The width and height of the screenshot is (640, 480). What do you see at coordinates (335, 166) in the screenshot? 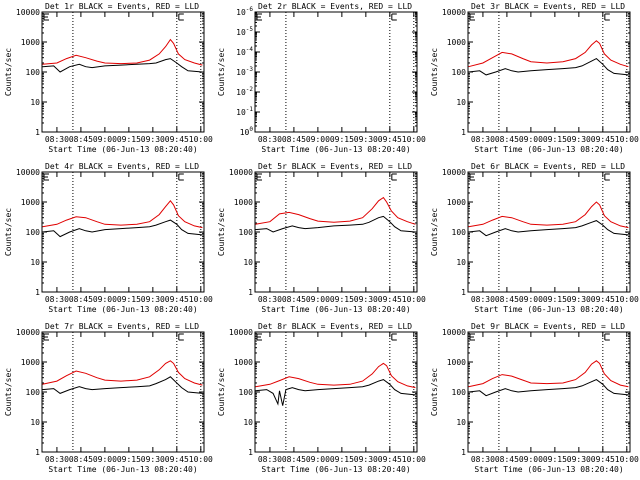
I see `plot-title: Det 5r BLACK = Events, RED = LLD` at bounding box center [335, 166].